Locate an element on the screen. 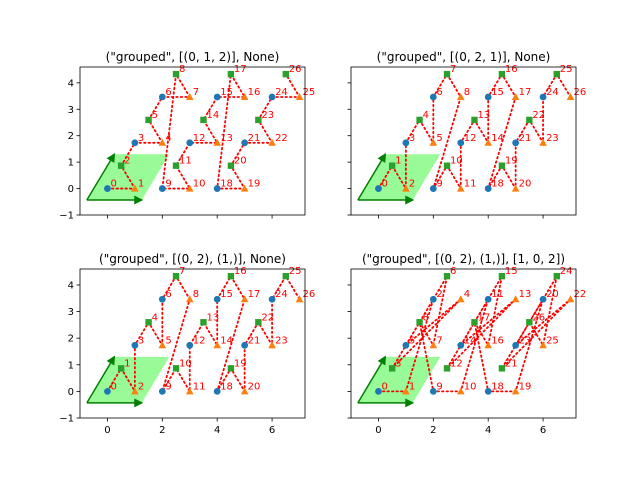 The height and width of the screenshot is (480, 640). y-tick-label: 0 is located at coordinates (71, 189).